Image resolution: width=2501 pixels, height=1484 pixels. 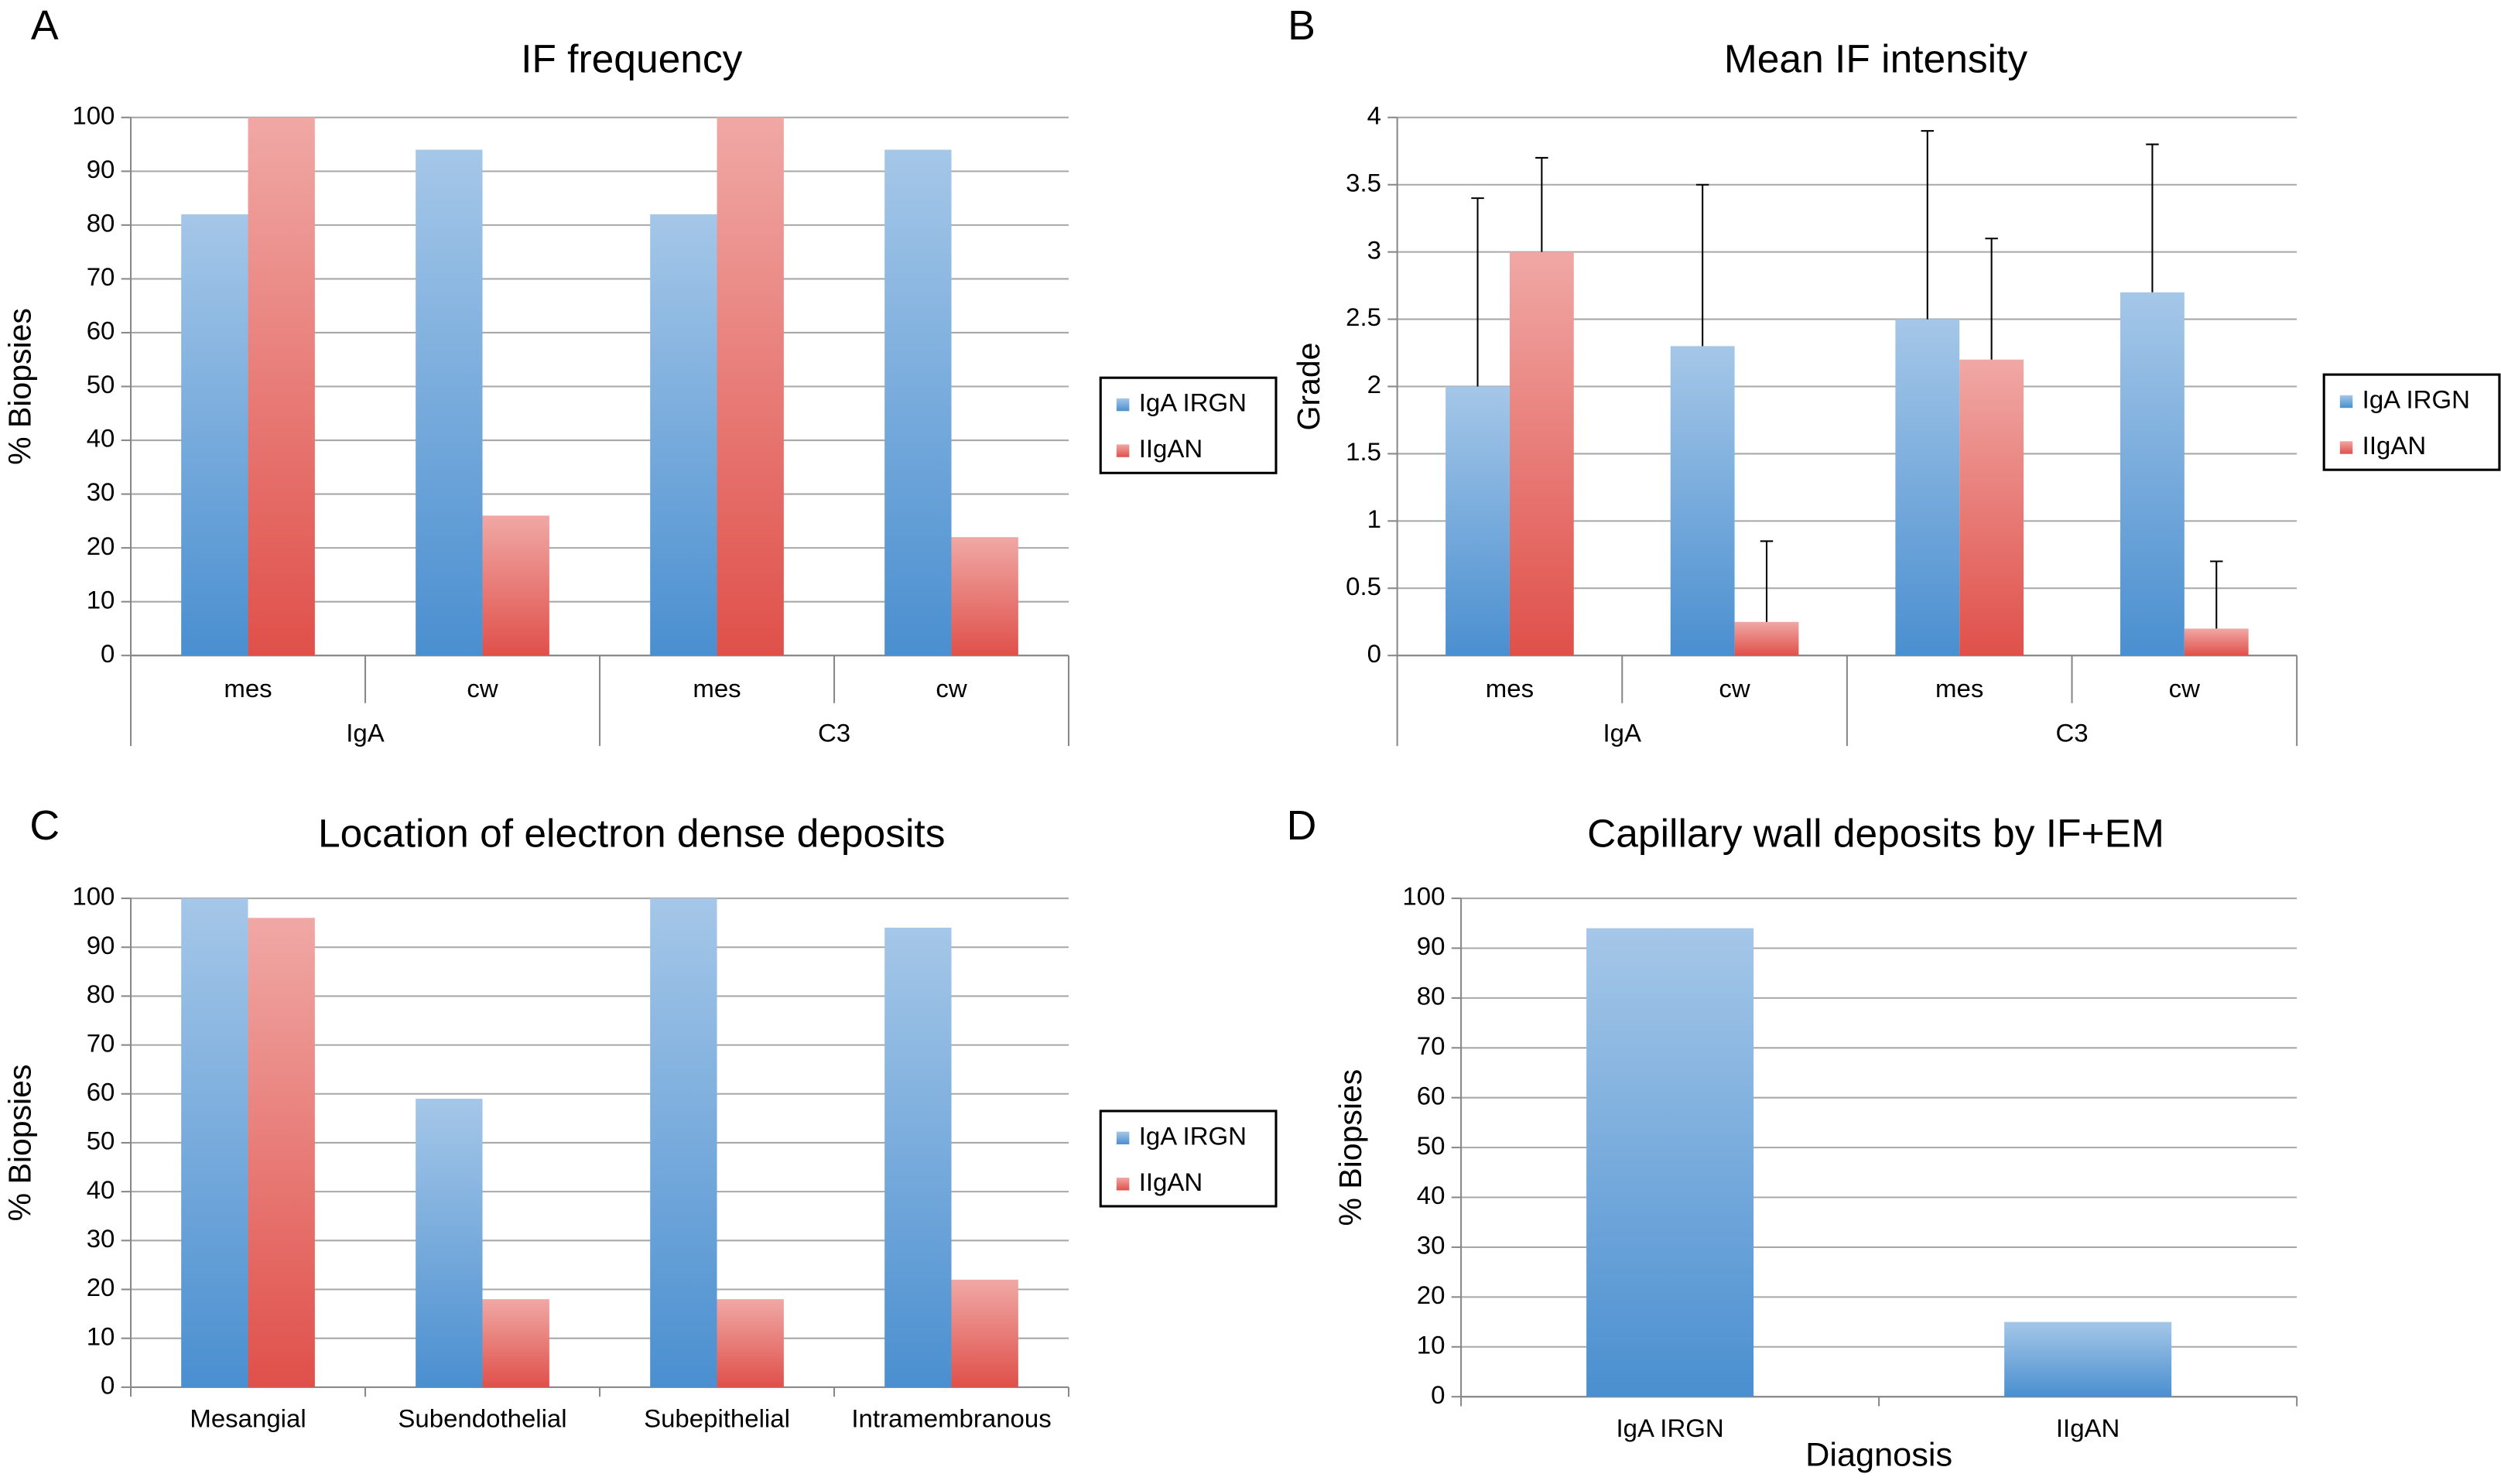 I want to click on legend-label: IgA IRGN, so click(x=1193, y=402).